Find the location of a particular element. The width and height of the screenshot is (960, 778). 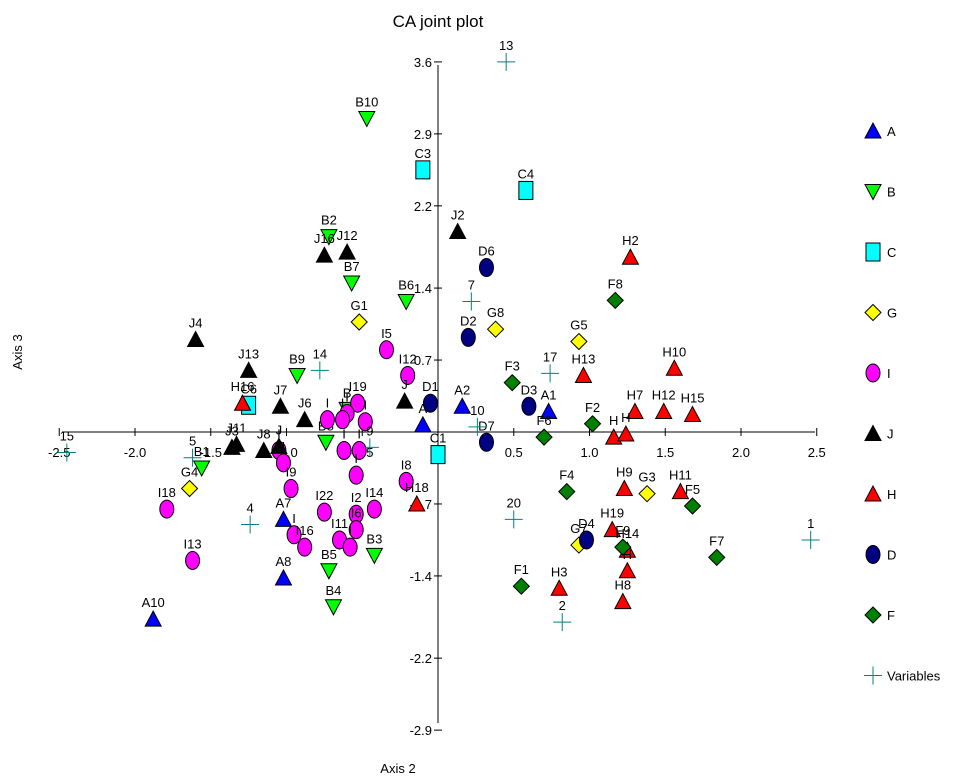

point-label: D3 is located at coordinates (529, 389).